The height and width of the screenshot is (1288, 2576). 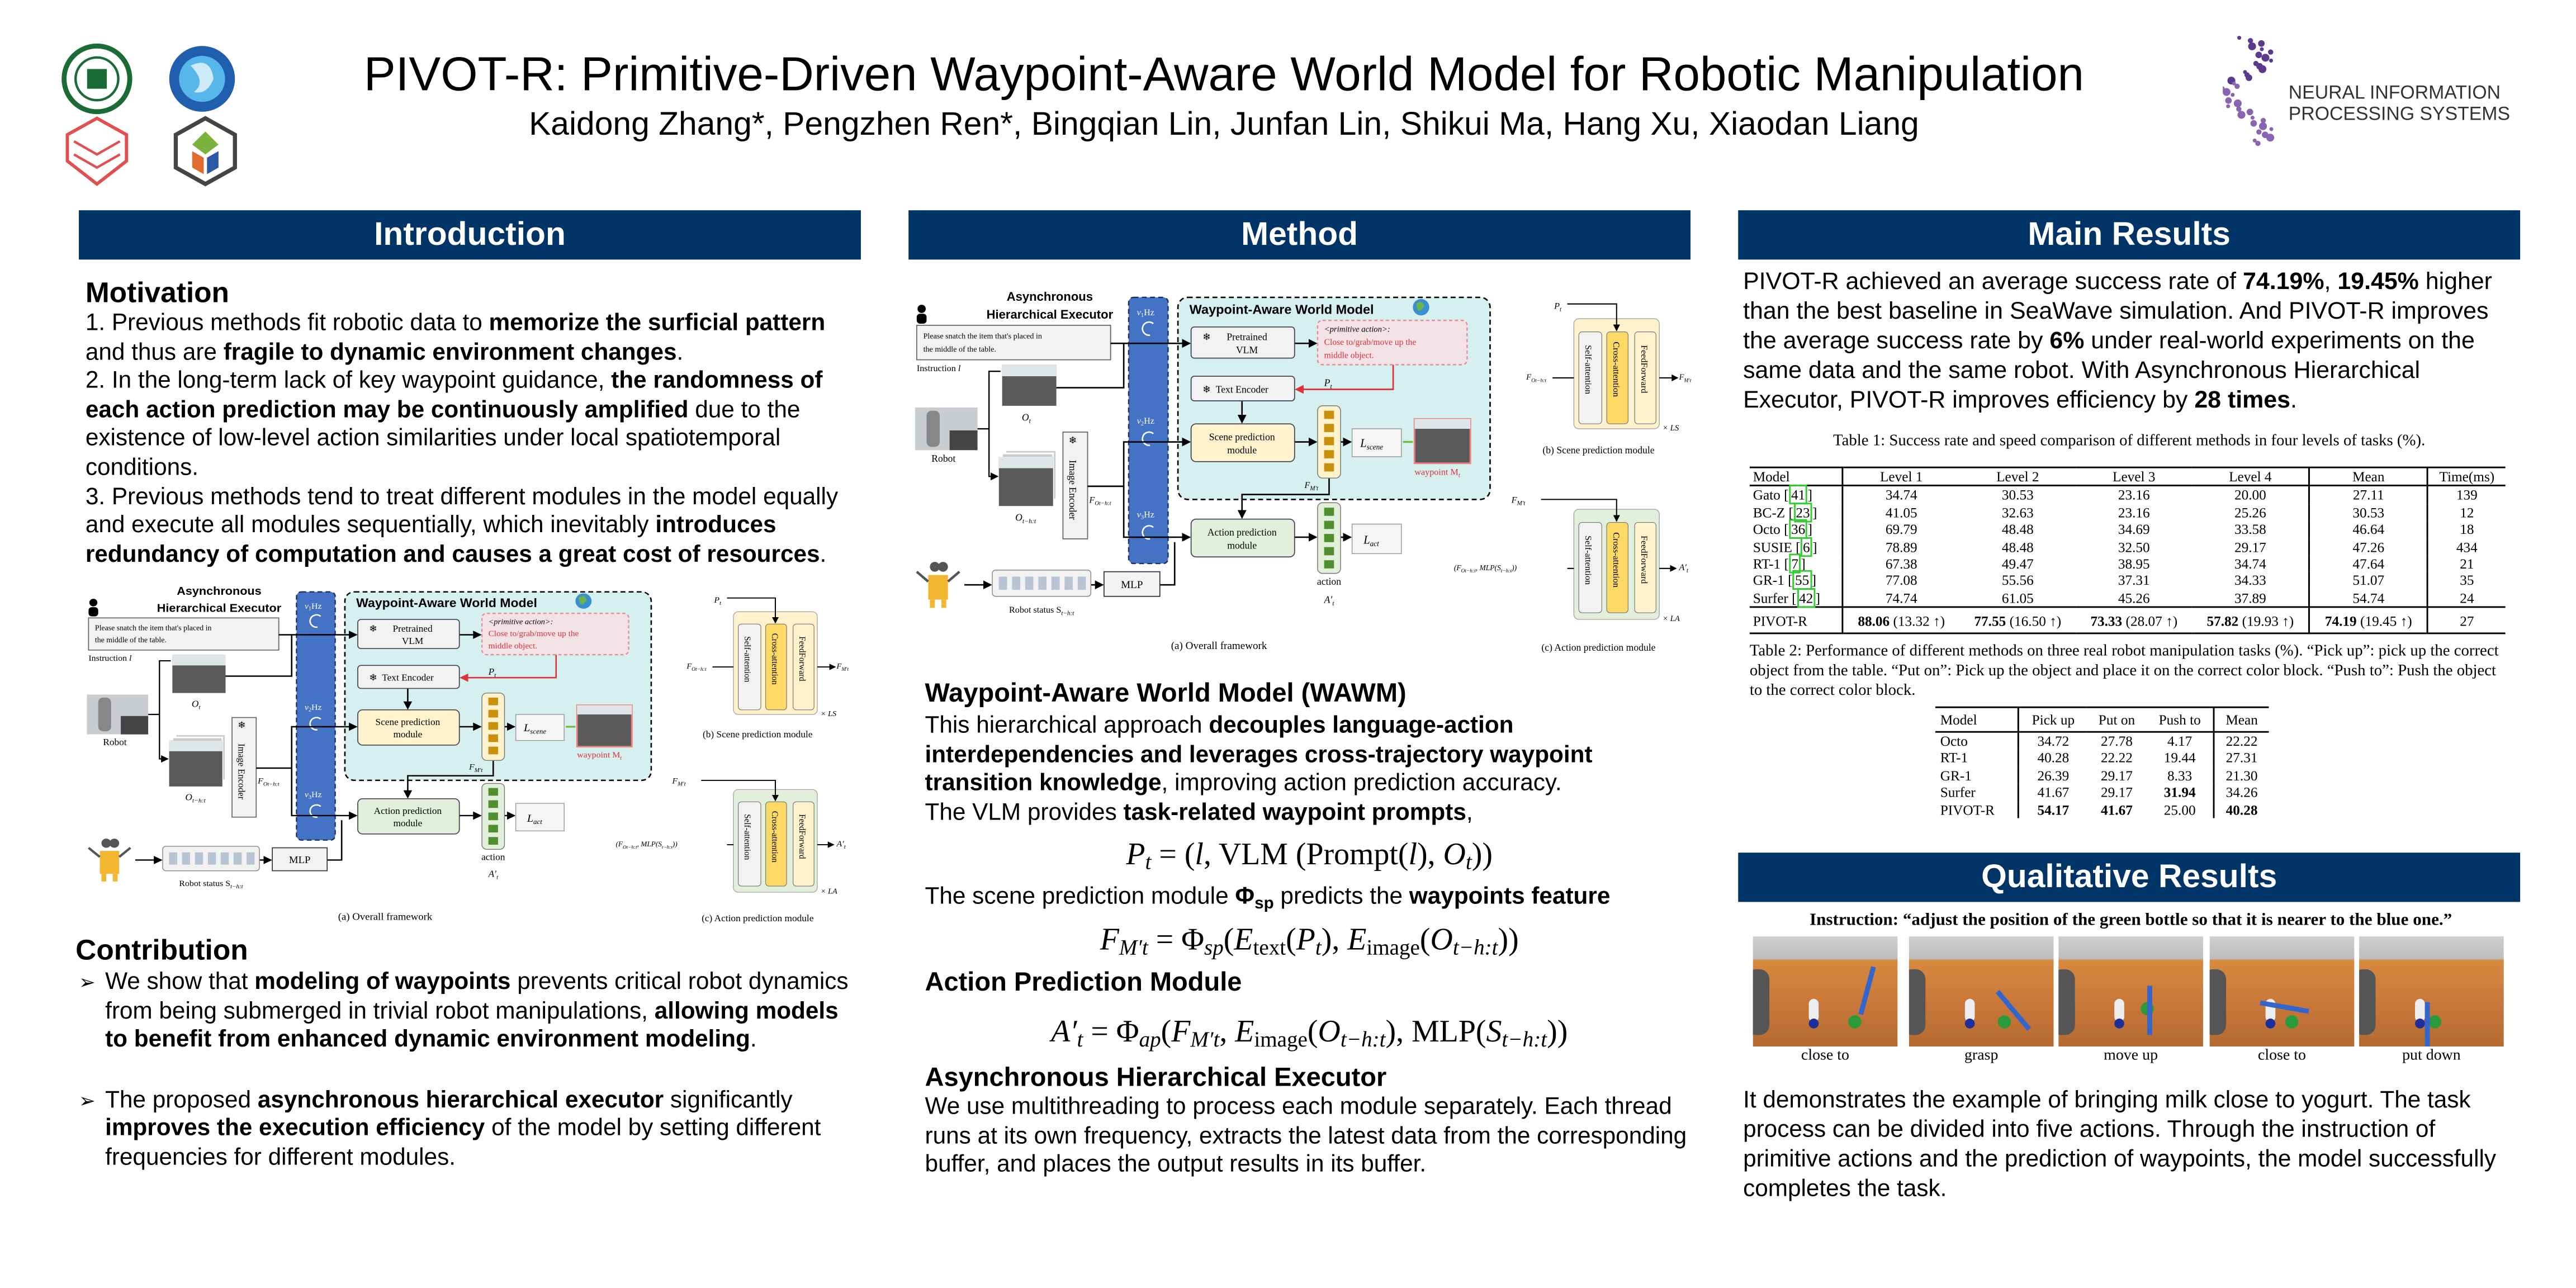 I want to click on model-name: BC-Z, so click(x=1769, y=512).